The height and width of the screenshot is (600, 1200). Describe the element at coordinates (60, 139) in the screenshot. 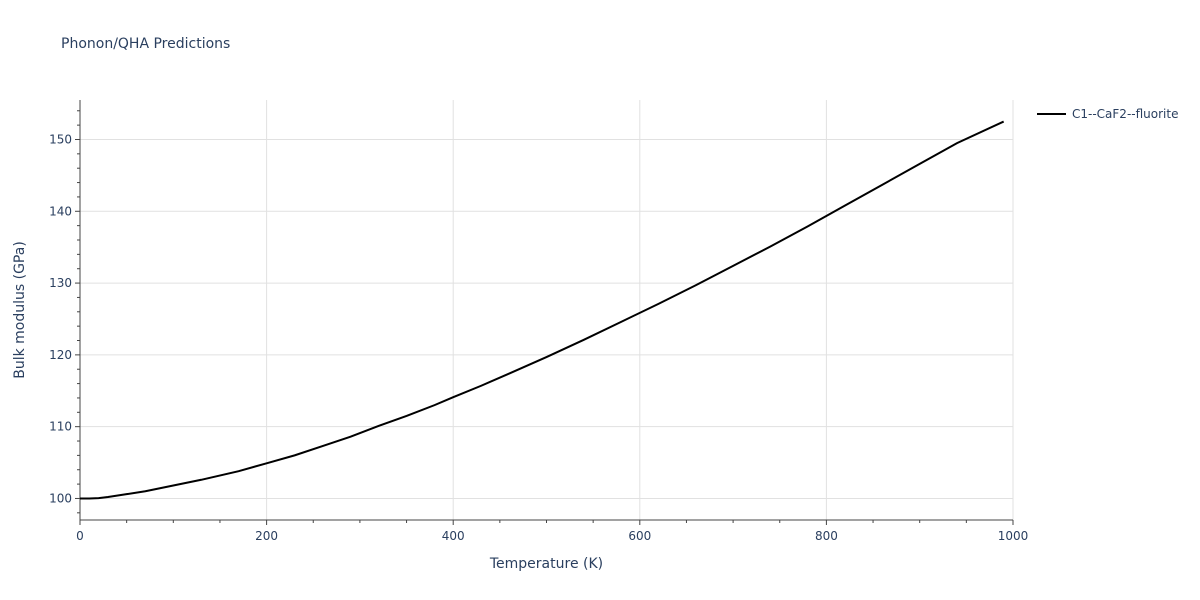

I see `y-tick-label: 150` at that location.